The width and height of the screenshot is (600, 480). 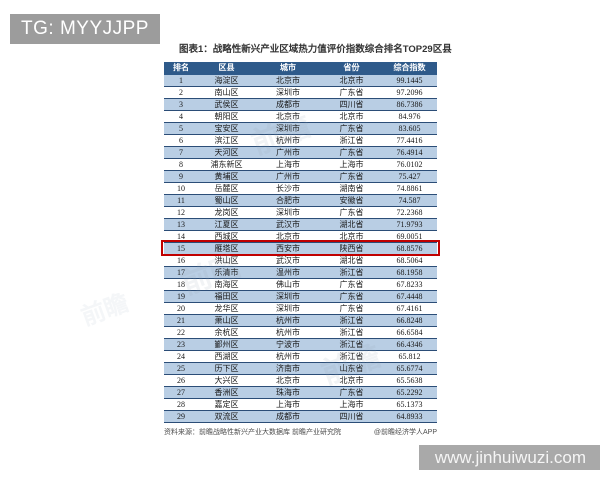 I want to click on table-cell: 西城区, so click(x=226, y=236).